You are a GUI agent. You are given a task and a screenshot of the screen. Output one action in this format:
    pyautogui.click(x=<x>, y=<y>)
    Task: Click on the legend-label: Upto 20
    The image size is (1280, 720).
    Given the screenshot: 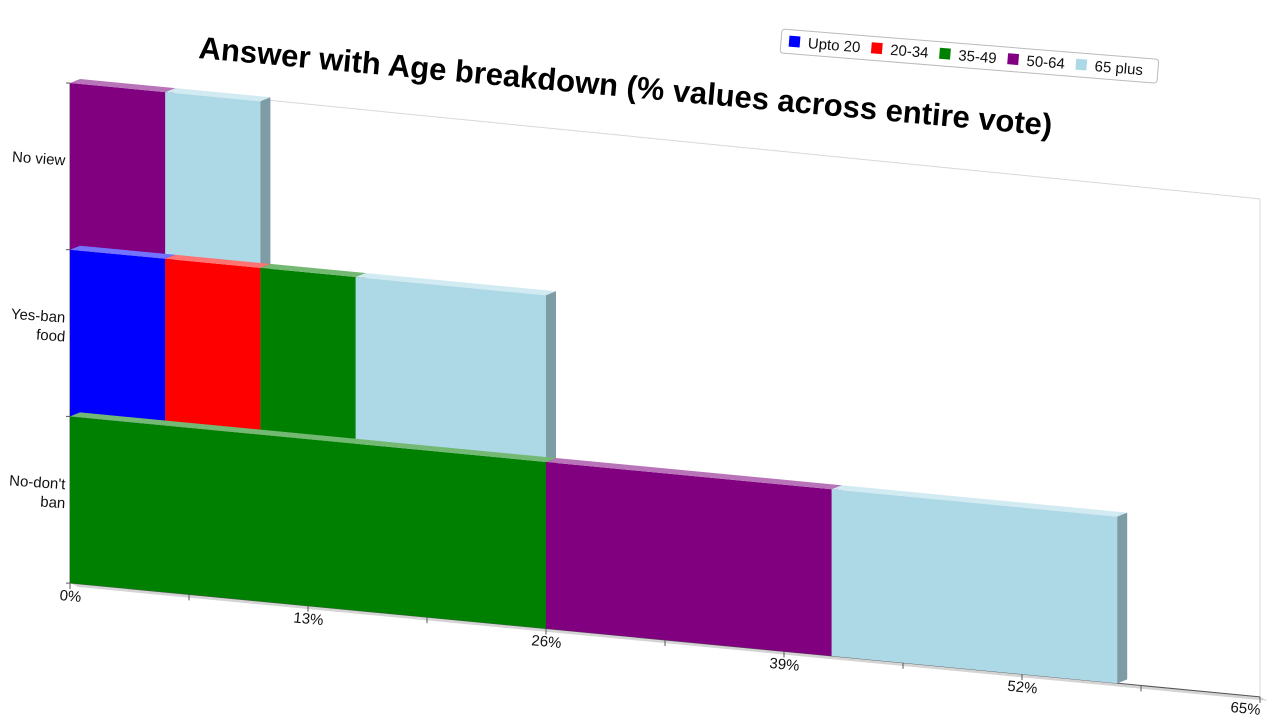 What is the action you would take?
    pyautogui.click(x=834, y=45)
    